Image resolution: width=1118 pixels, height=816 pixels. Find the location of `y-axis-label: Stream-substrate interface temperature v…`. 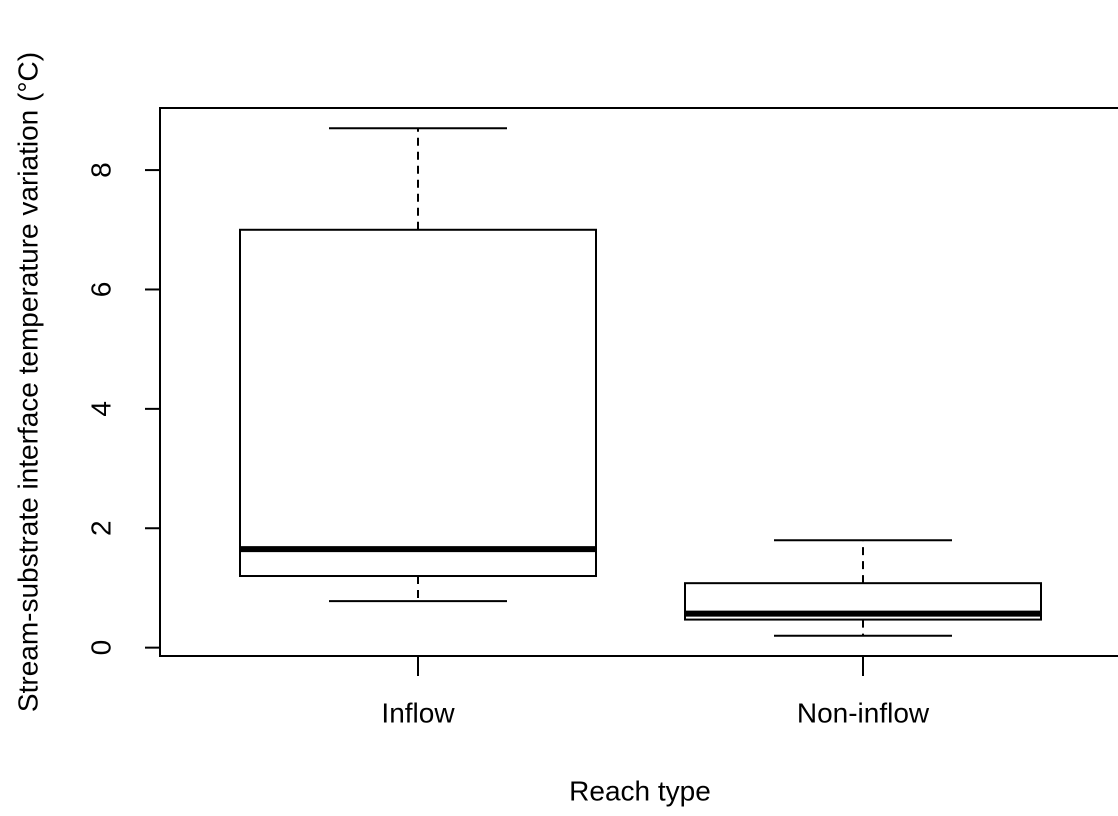

y-axis-label: Stream-substrate interface temperature v… is located at coordinates (27, 382).